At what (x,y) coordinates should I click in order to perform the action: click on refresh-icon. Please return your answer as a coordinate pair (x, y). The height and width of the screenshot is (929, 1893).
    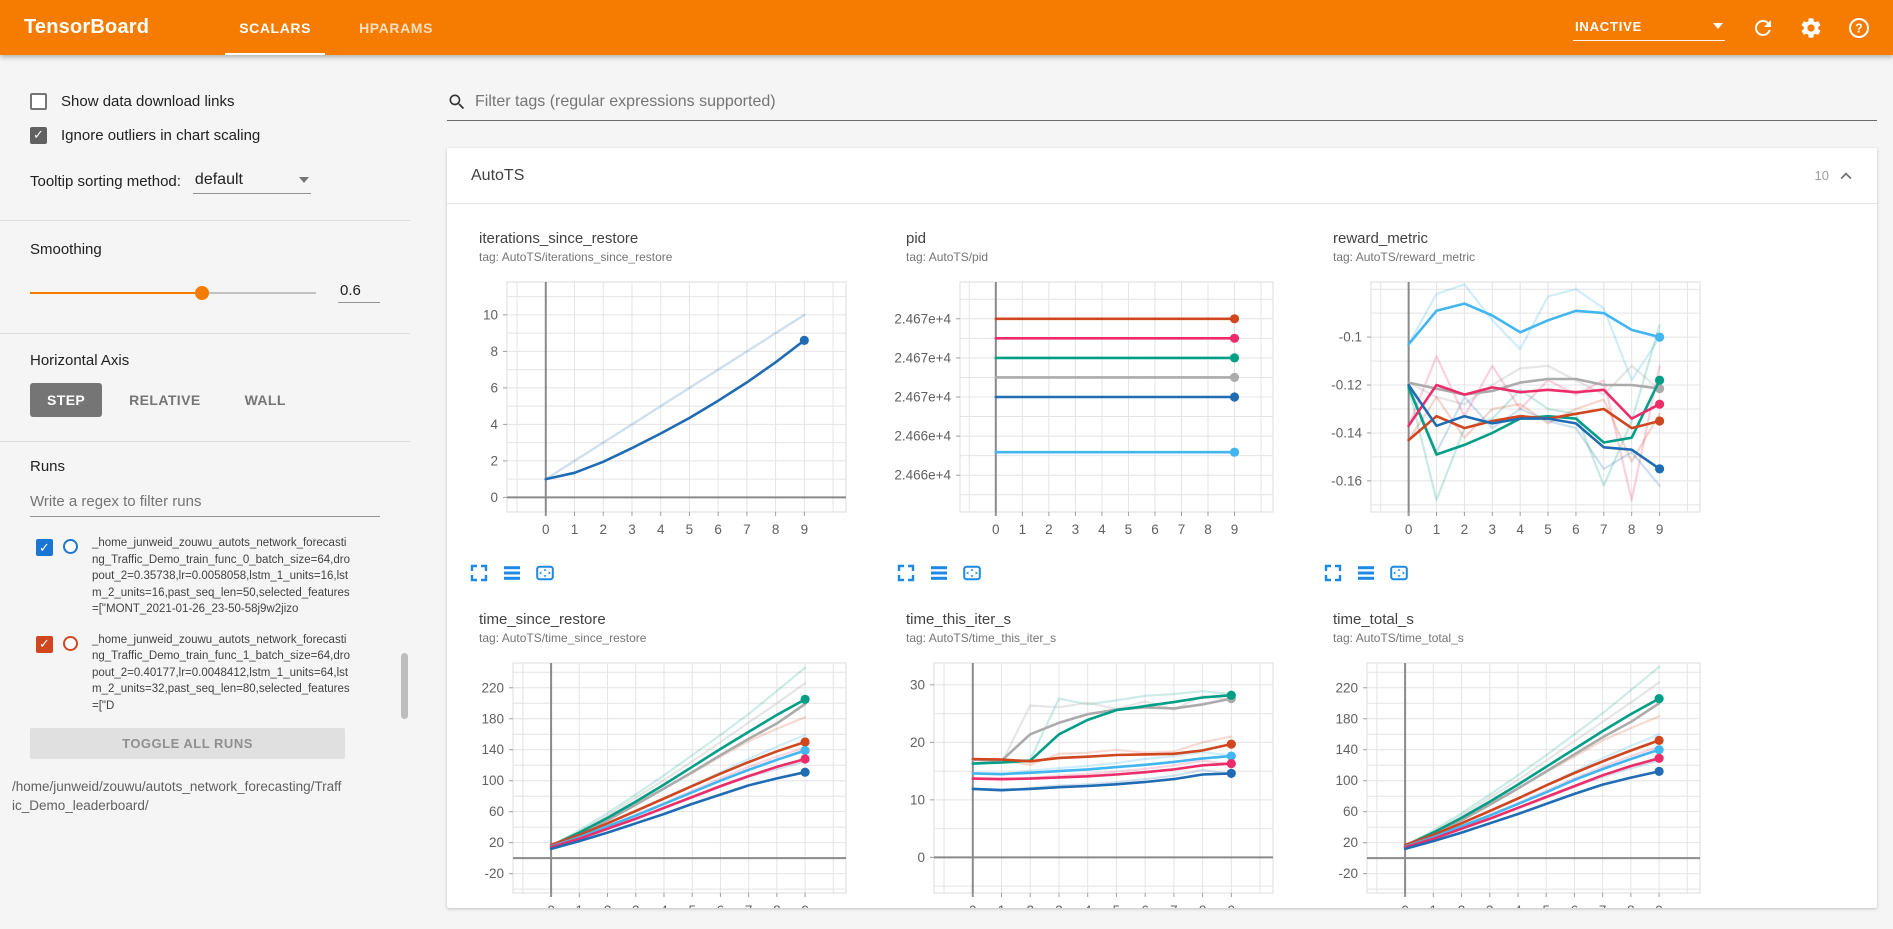
    Looking at the image, I should click on (1763, 28).